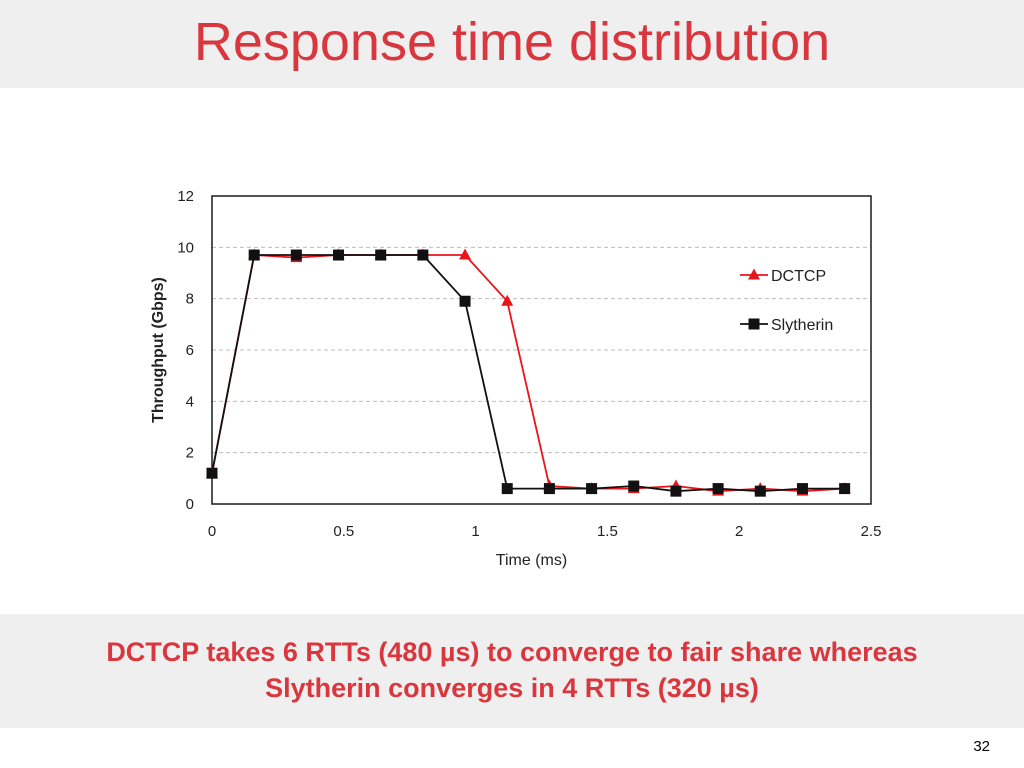 This screenshot has height=768, width=1024. Describe the element at coordinates (190, 299) in the screenshot. I see `y-tick-label: 8` at that location.